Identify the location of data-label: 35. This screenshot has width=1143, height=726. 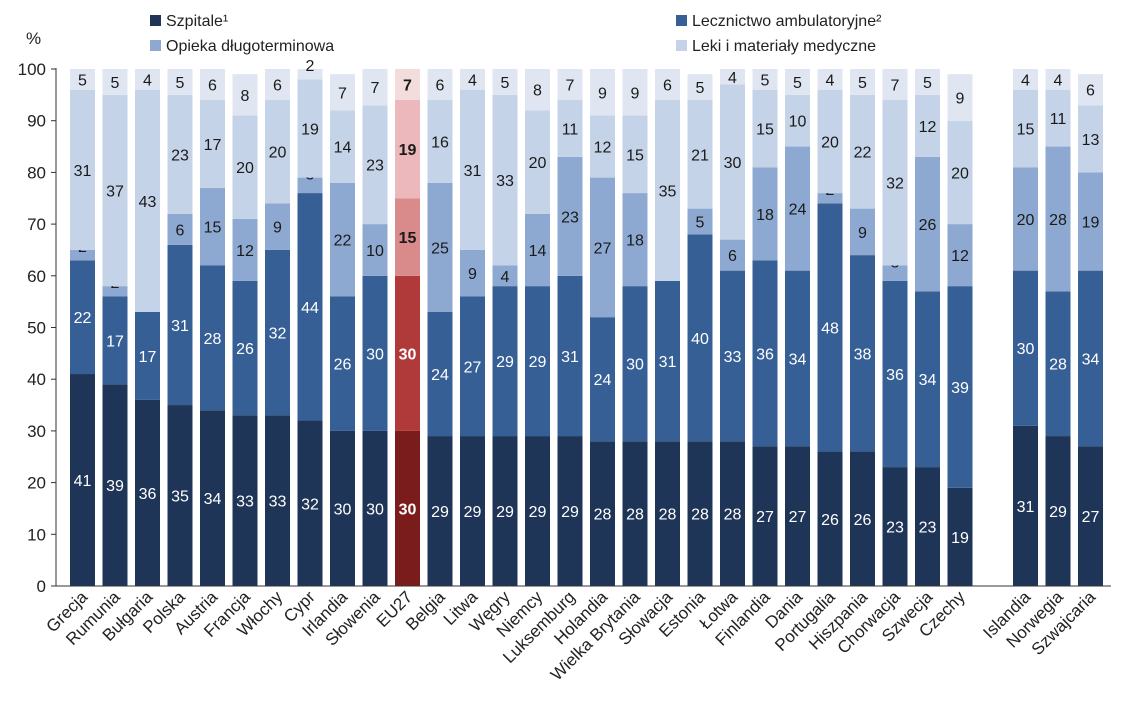
(668, 191).